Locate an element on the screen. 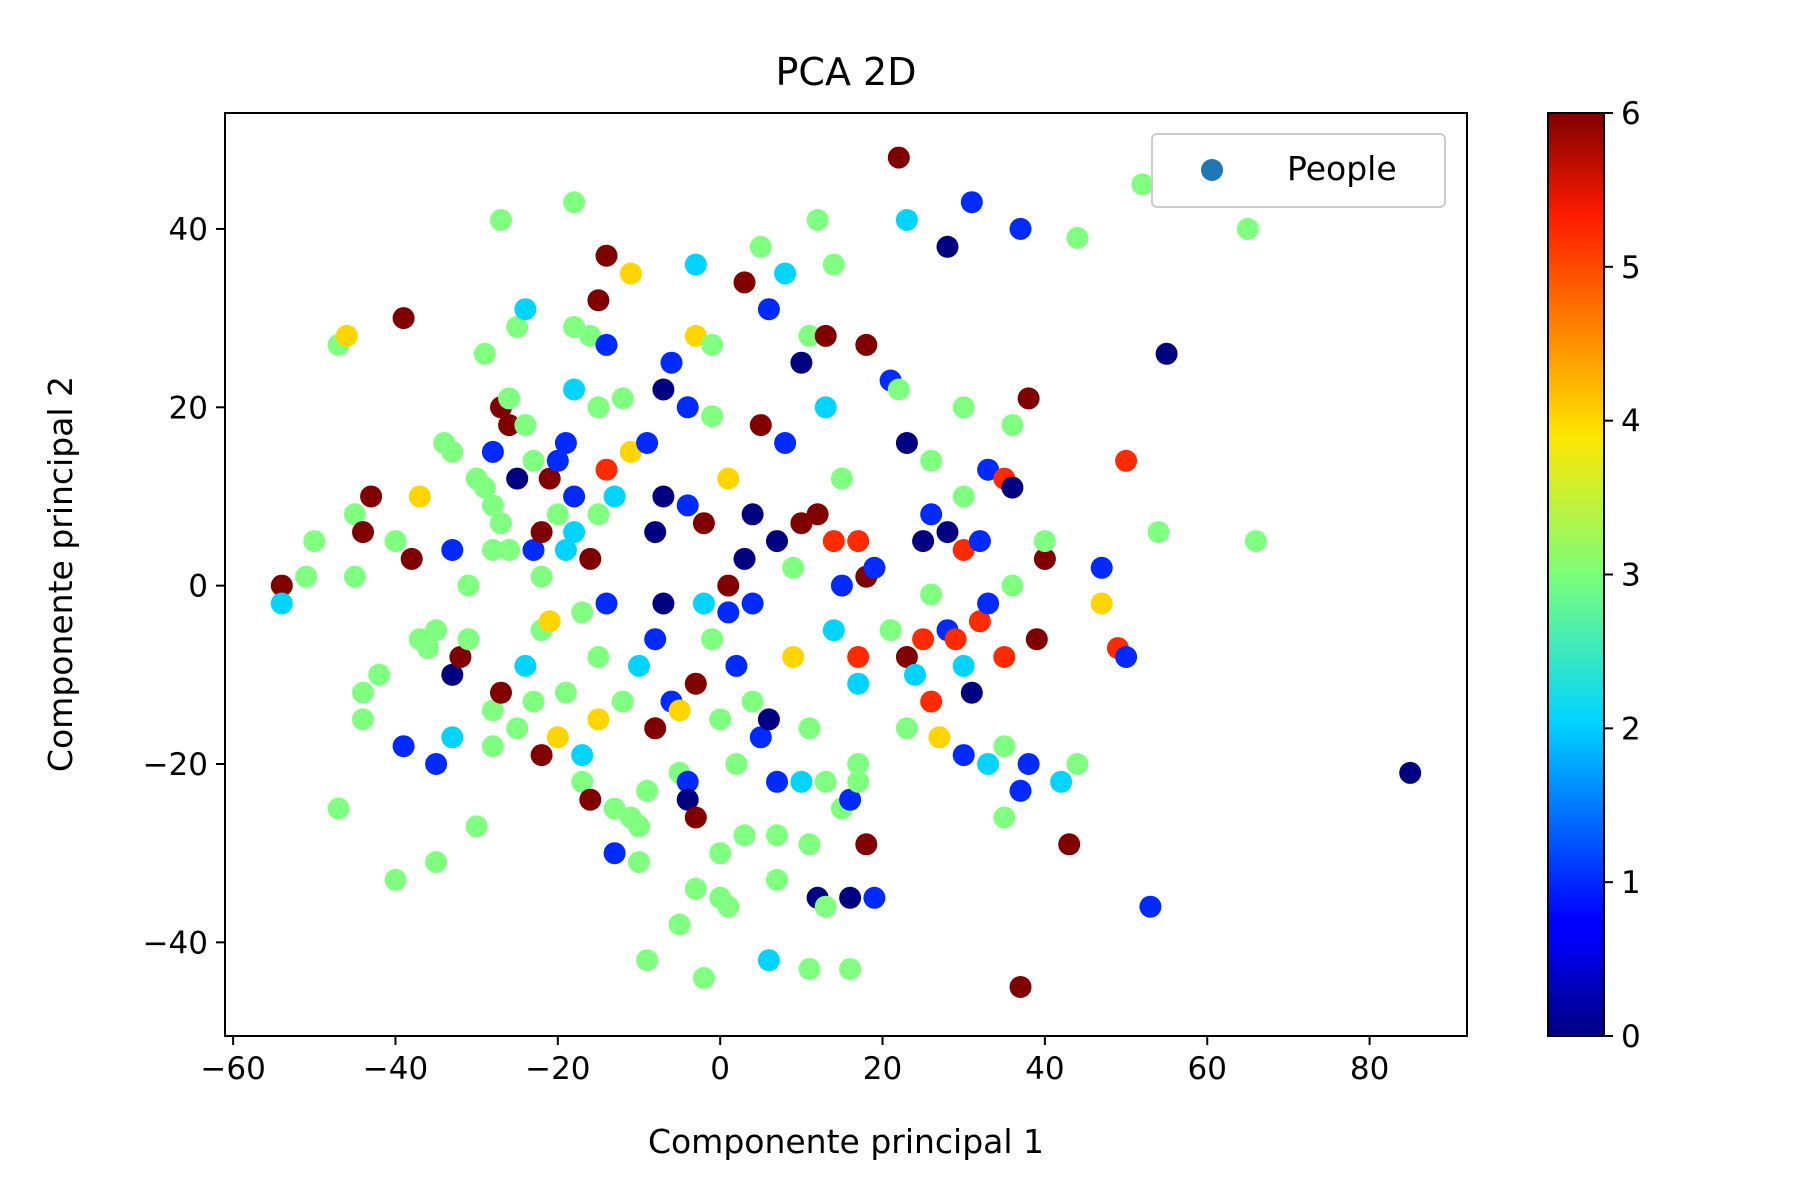  chart-title: PCA 2D is located at coordinates (846, 72).